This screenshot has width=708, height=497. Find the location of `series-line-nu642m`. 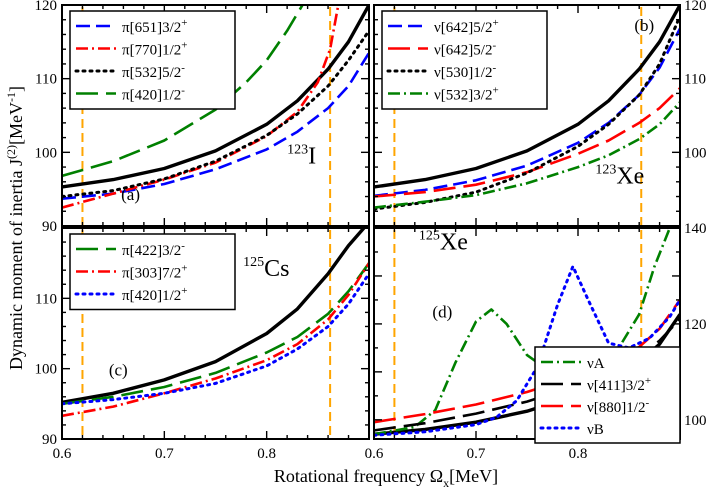

series-line-nu642m is located at coordinates (527, 142).